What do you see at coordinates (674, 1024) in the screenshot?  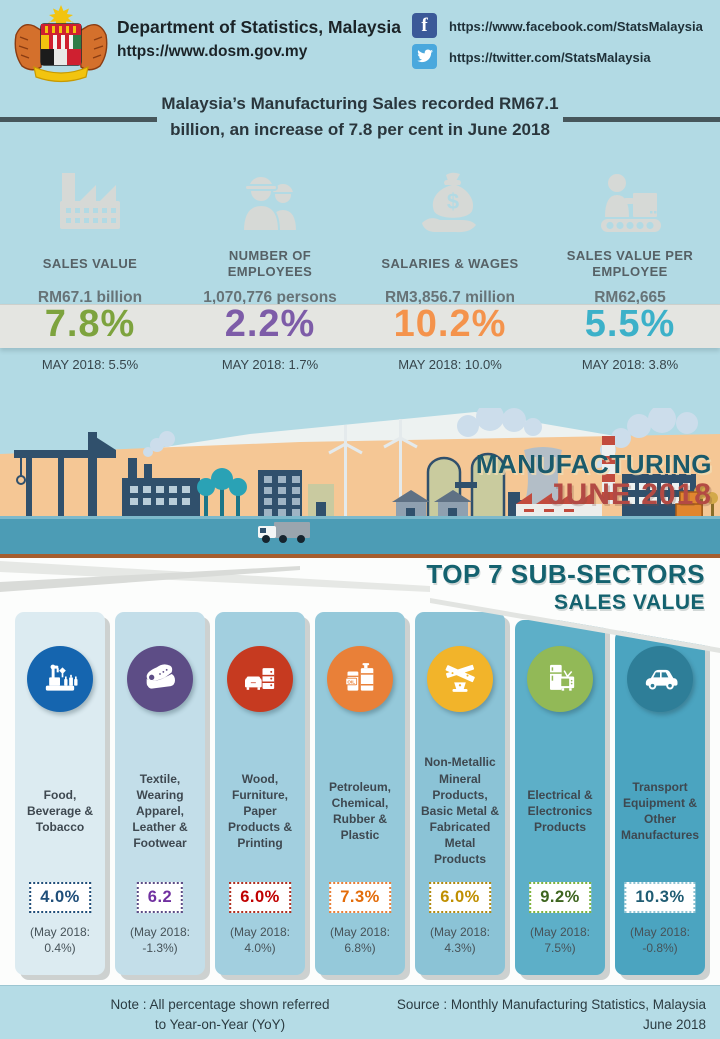 I see `footer-source-line2: June 2018` at bounding box center [674, 1024].